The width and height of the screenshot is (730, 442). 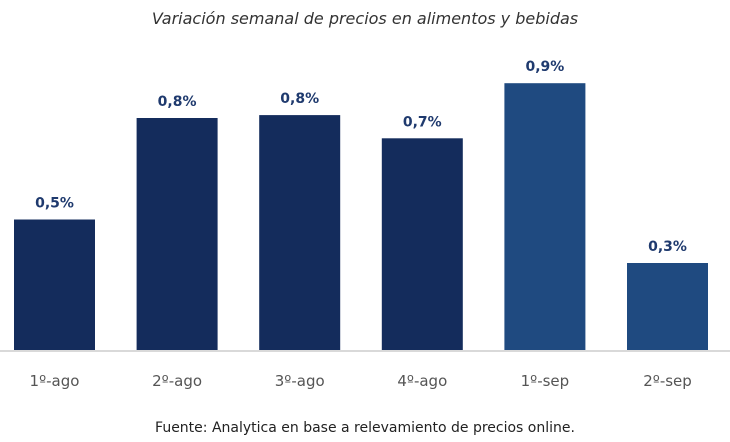 I want to click on data-label: 0,3%, so click(x=667, y=247).